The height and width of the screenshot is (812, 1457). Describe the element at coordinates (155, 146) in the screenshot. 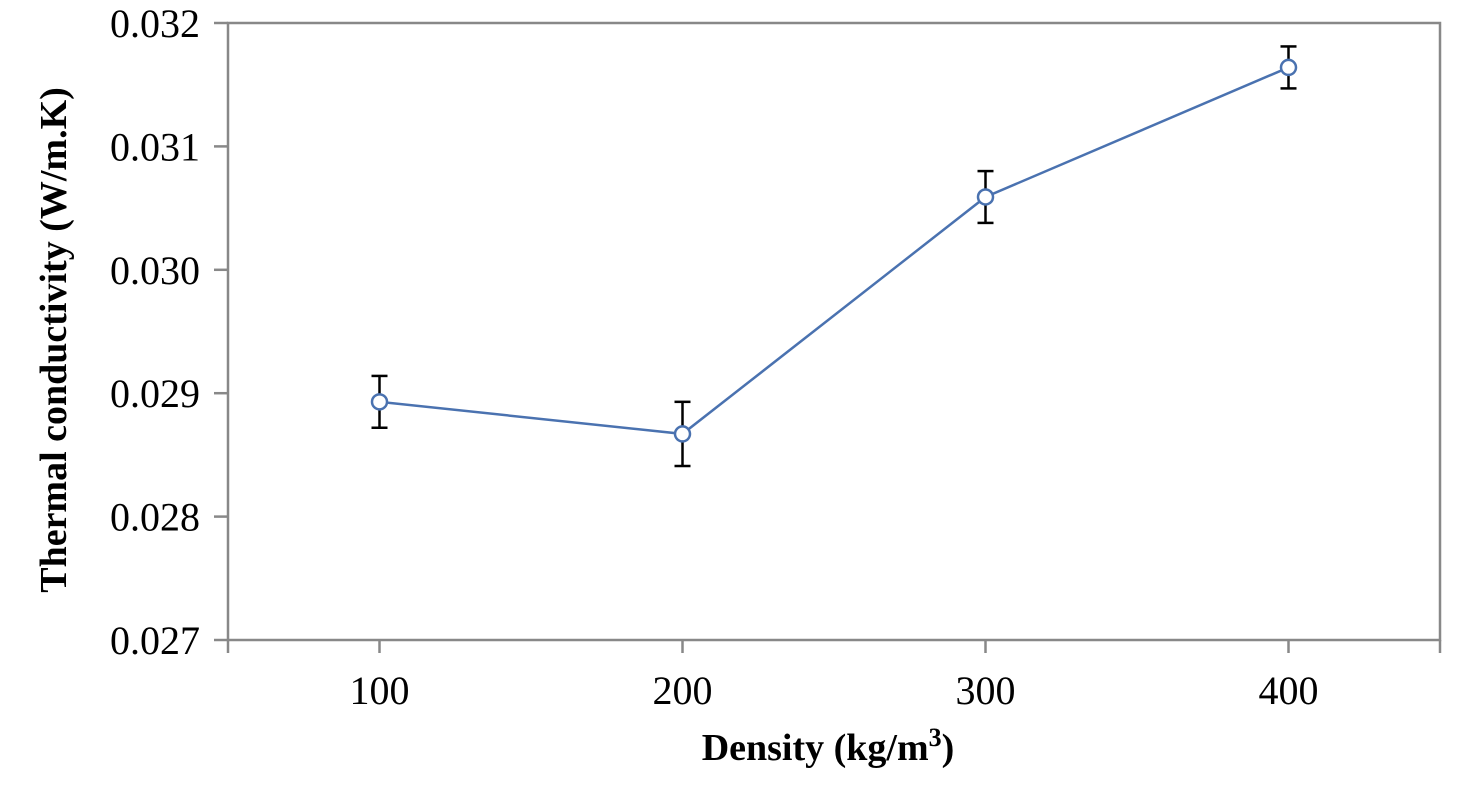

I see `y-tick-label: 0.031` at that location.